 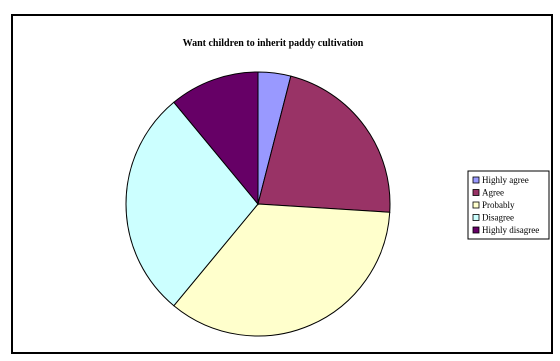 I want to click on legend-label: Disagree, so click(x=498, y=218).